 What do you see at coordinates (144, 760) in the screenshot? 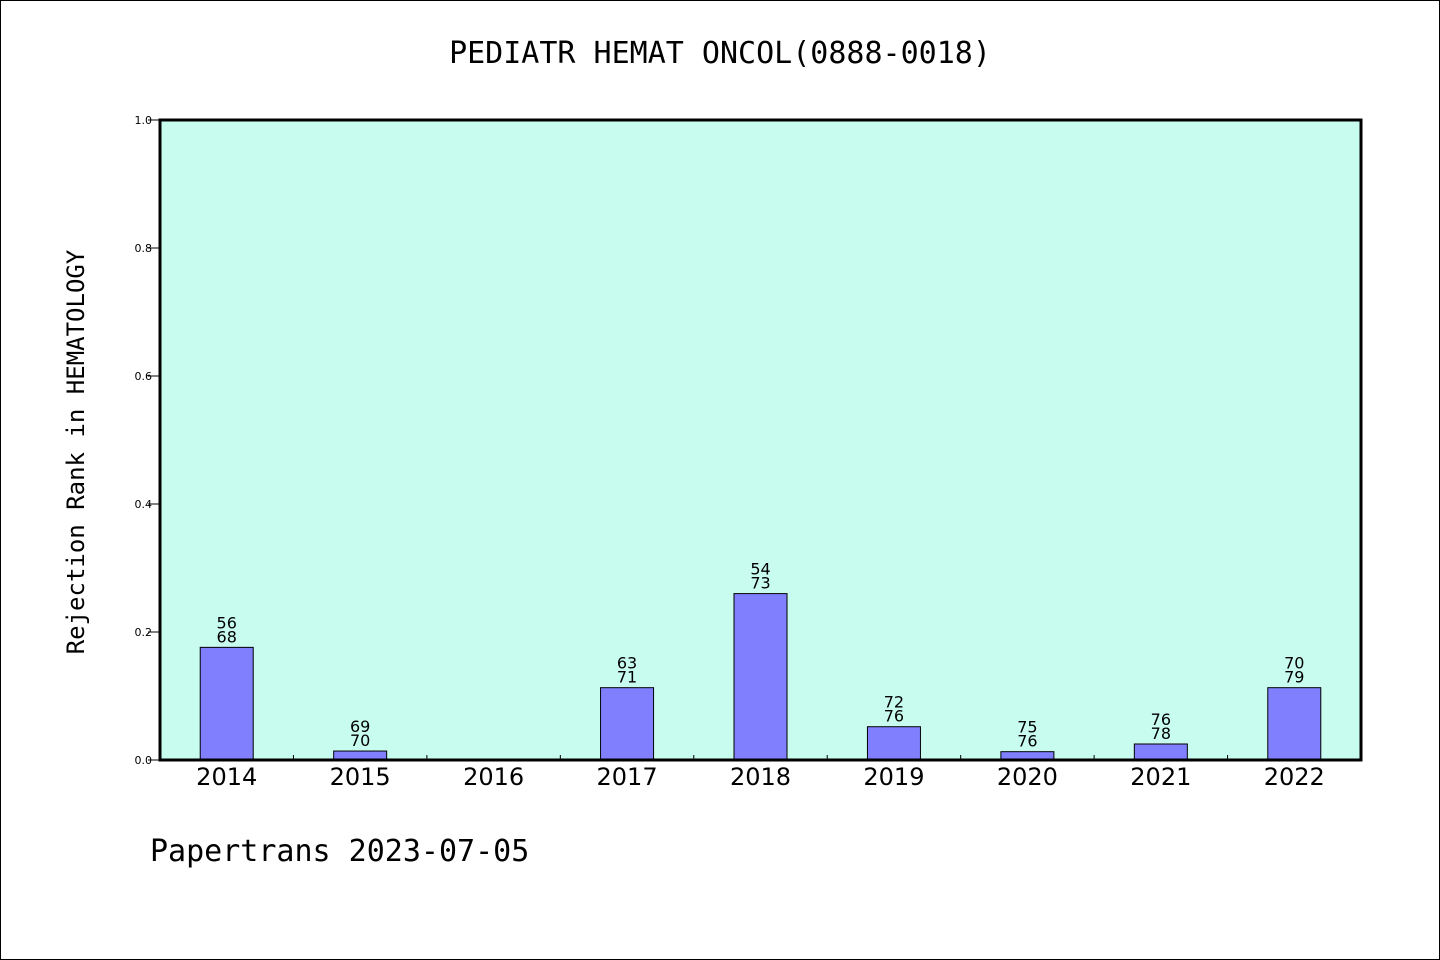
I see `y-tick-label: 0.0` at bounding box center [144, 760].